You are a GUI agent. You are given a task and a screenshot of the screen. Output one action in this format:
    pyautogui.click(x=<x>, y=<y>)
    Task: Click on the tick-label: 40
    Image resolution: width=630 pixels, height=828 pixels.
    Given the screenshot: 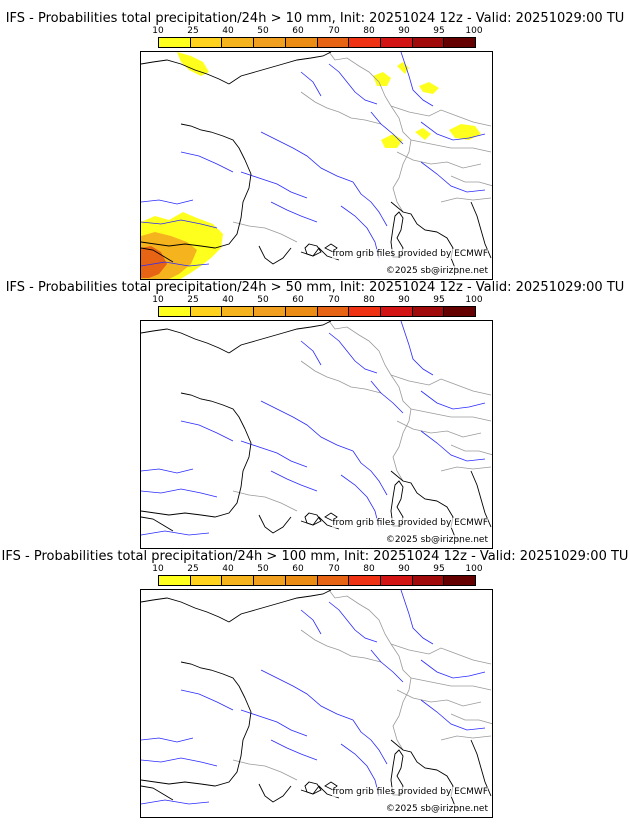 What is the action you would take?
    pyautogui.click(x=228, y=31)
    